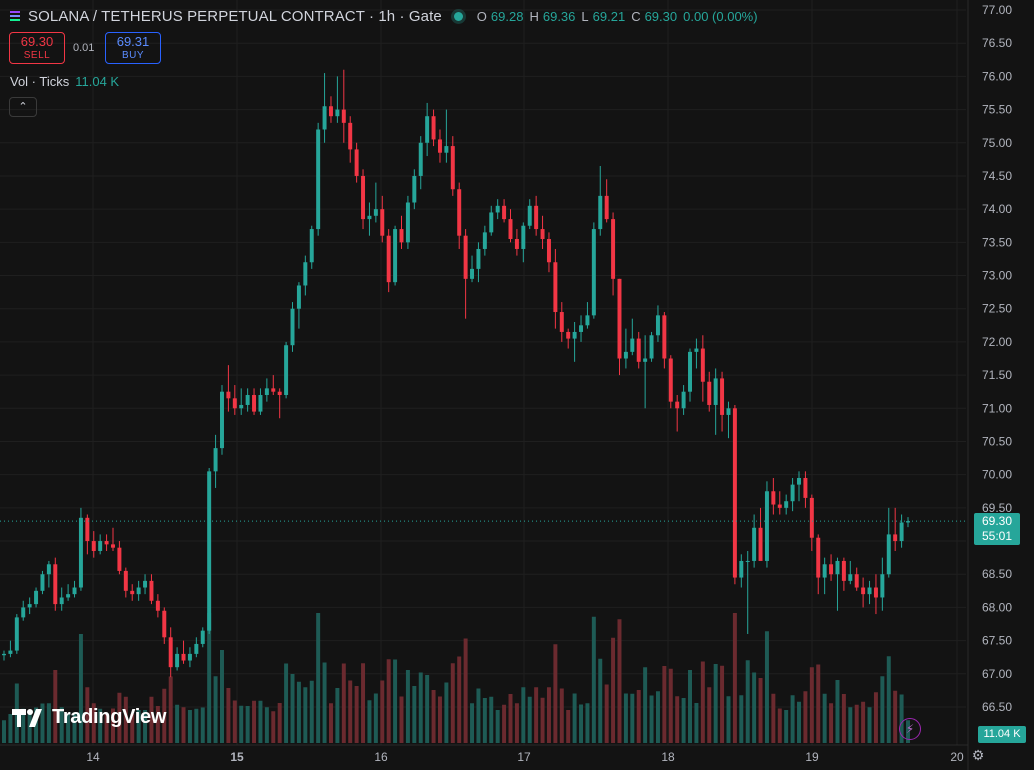  What do you see at coordinates (609, 16) in the screenshot?
I see `low-value: 69.21` at bounding box center [609, 16].